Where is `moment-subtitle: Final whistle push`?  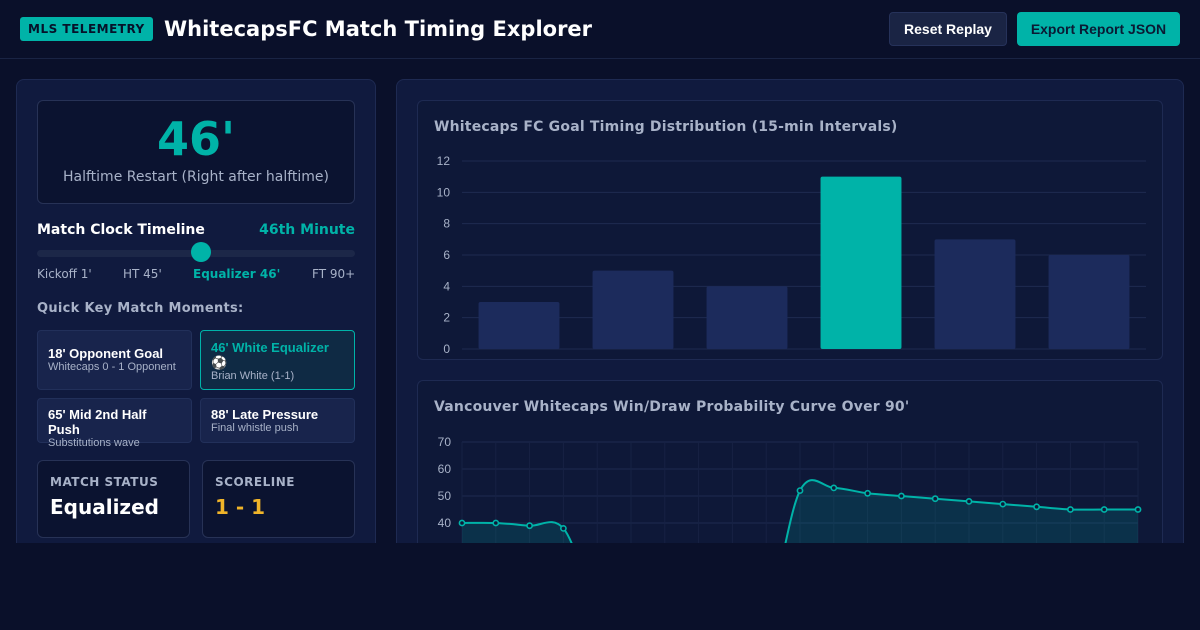
moment-subtitle: Final whistle push is located at coordinates (255, 428).